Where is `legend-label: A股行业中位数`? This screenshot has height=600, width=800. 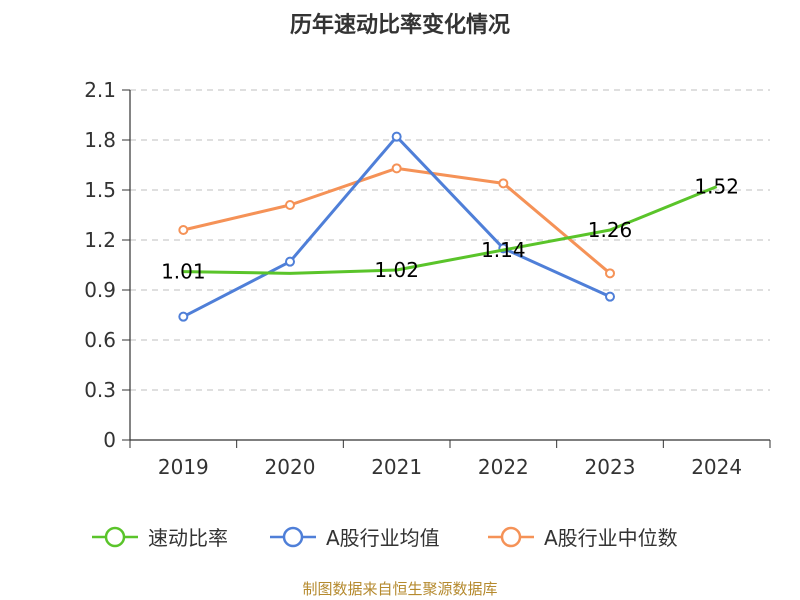
legend-label: A股行业中位数 is located at coordinates (611, 538).